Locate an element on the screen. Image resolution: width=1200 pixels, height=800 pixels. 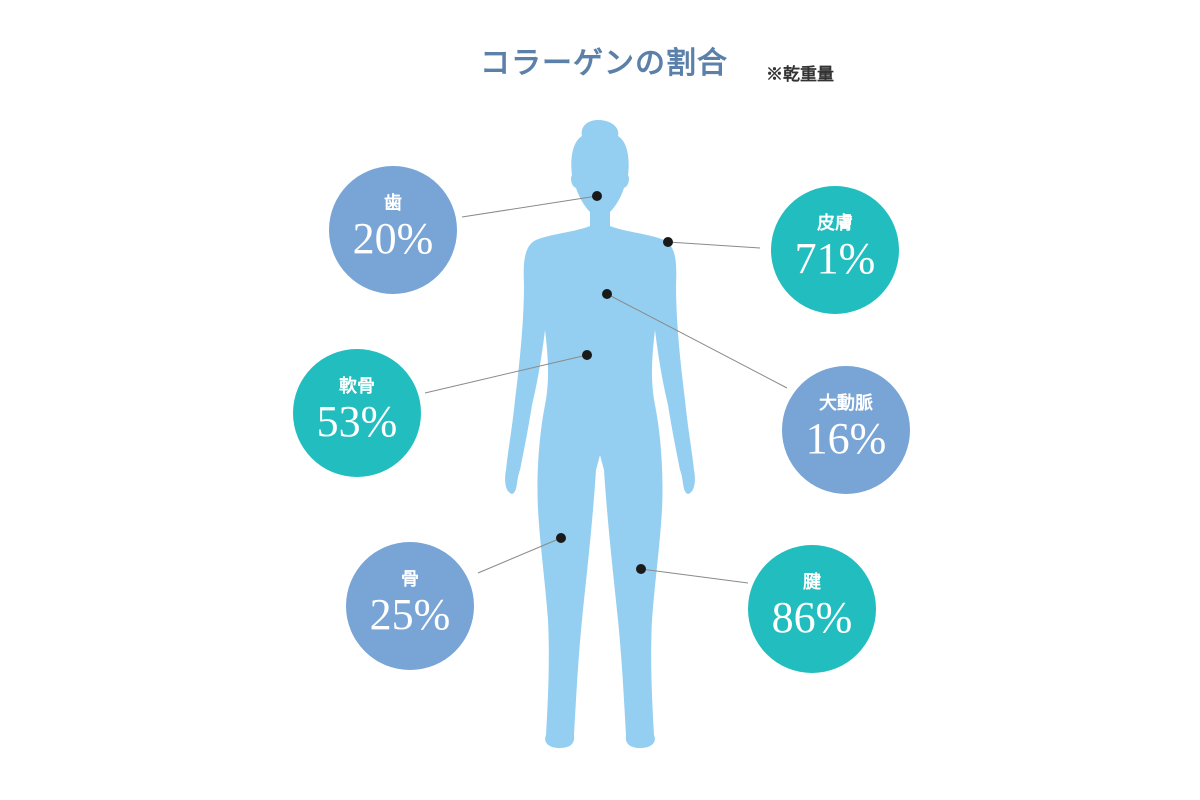
bubble-bone: 骨 25% is located at coordinates (410, 606).